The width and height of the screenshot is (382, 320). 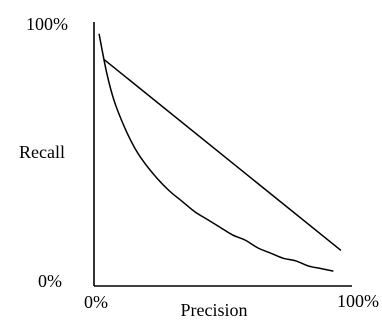 I want to click on x-axis-label: Precision, so click(x=214, y=310).